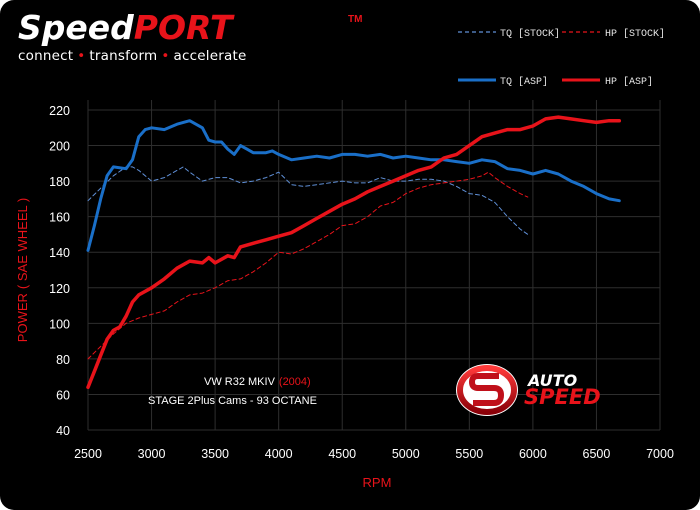  What do you see at coordinates (59, 324) in the screenshot?
I see `y-tick-label: 100` at bounding box center [59, 324].